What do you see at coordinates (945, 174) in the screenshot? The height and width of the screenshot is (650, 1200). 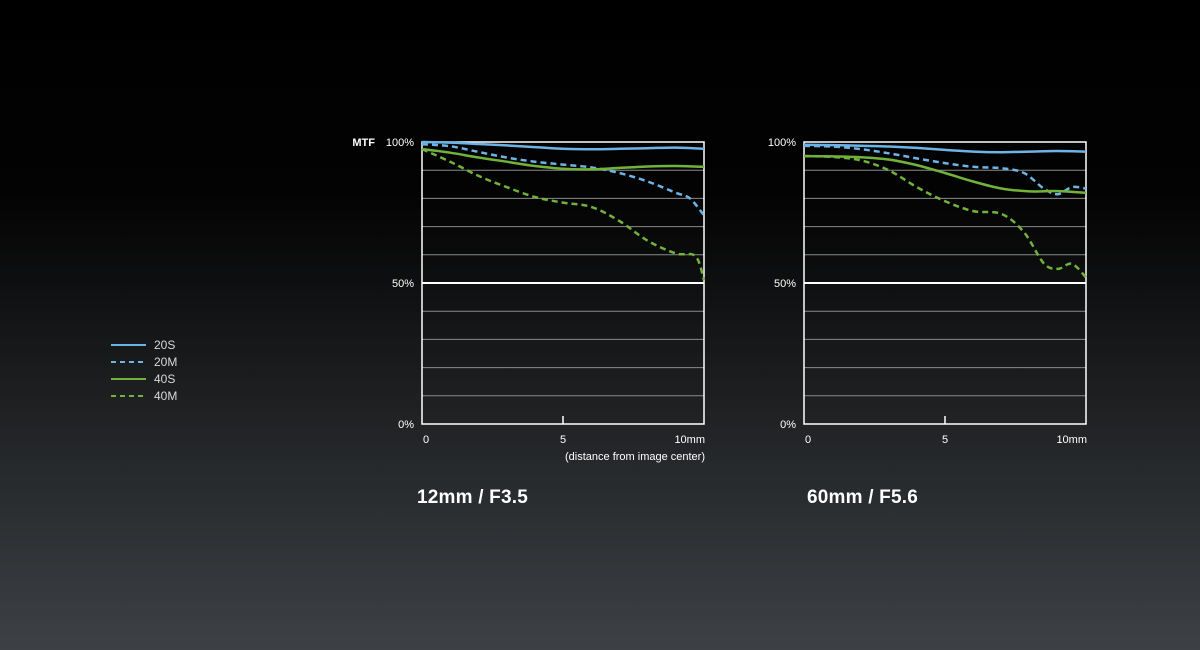 I see `series-line-1-40s` at bounding box center [945, 174].